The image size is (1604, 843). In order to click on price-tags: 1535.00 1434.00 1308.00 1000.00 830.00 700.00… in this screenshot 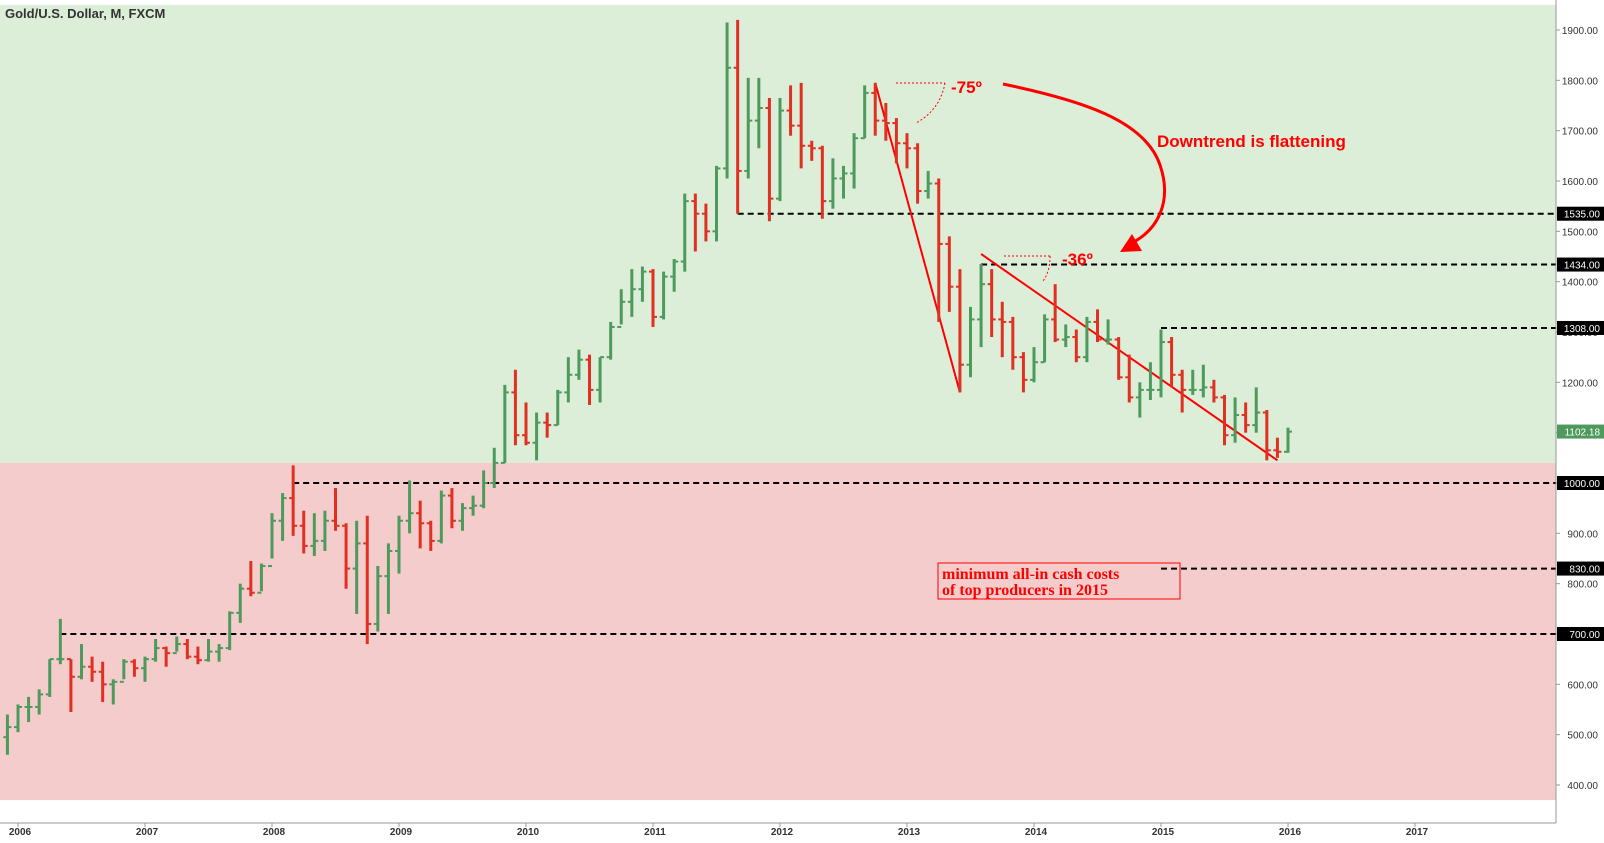, I will do `click(1580, 423)`.